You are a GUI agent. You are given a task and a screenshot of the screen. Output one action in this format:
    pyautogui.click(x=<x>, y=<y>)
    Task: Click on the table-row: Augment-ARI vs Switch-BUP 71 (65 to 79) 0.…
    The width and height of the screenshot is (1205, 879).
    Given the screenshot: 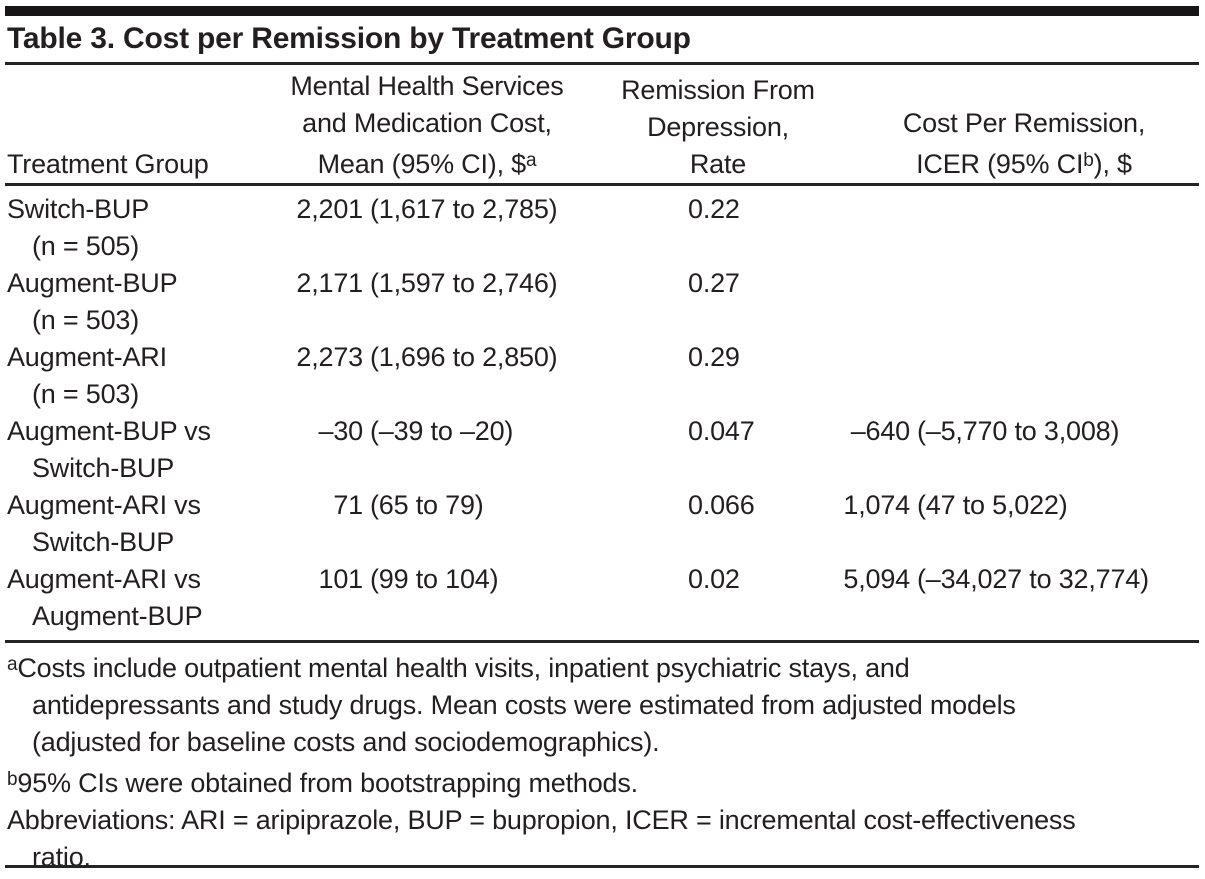 What is the action you would take?
    pyautogui.click(x=602, y=524)
    